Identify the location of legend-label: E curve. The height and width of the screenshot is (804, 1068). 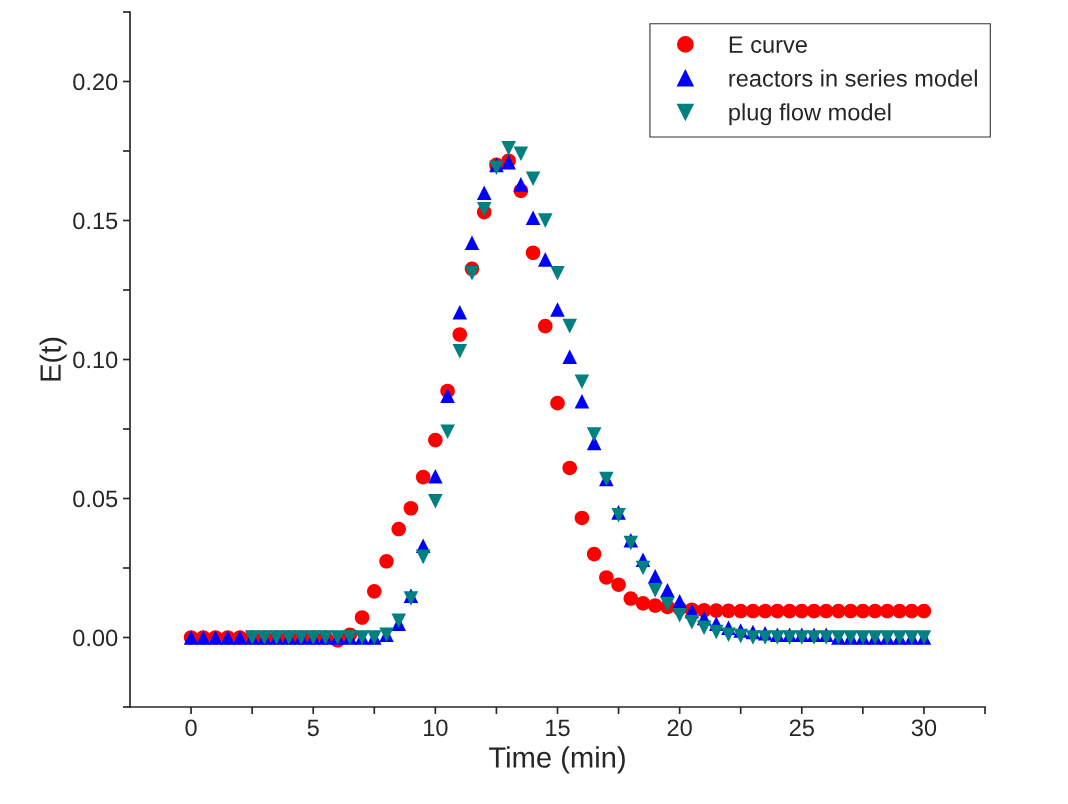
(768, 44).